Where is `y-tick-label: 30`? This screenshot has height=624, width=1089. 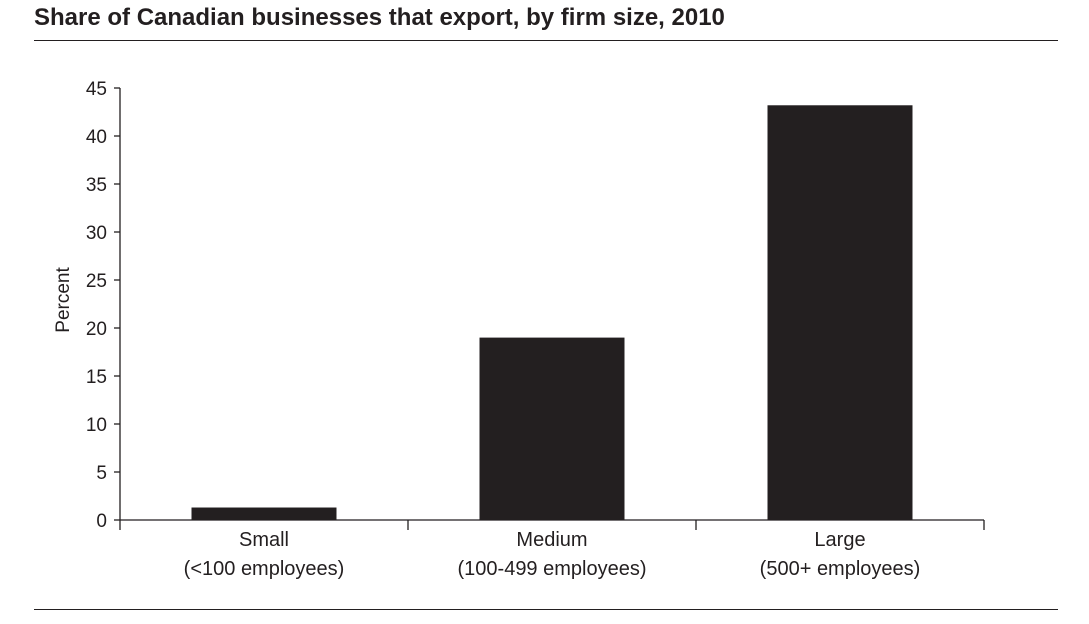
y-tick-label: 30 is located at coordinates (96, 233).